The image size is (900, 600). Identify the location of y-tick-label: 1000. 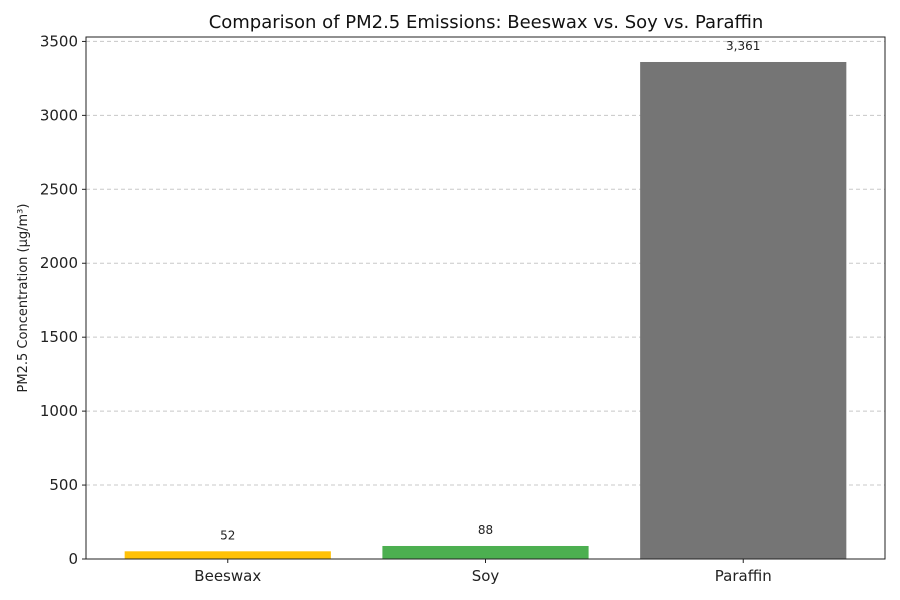
(59, 411).